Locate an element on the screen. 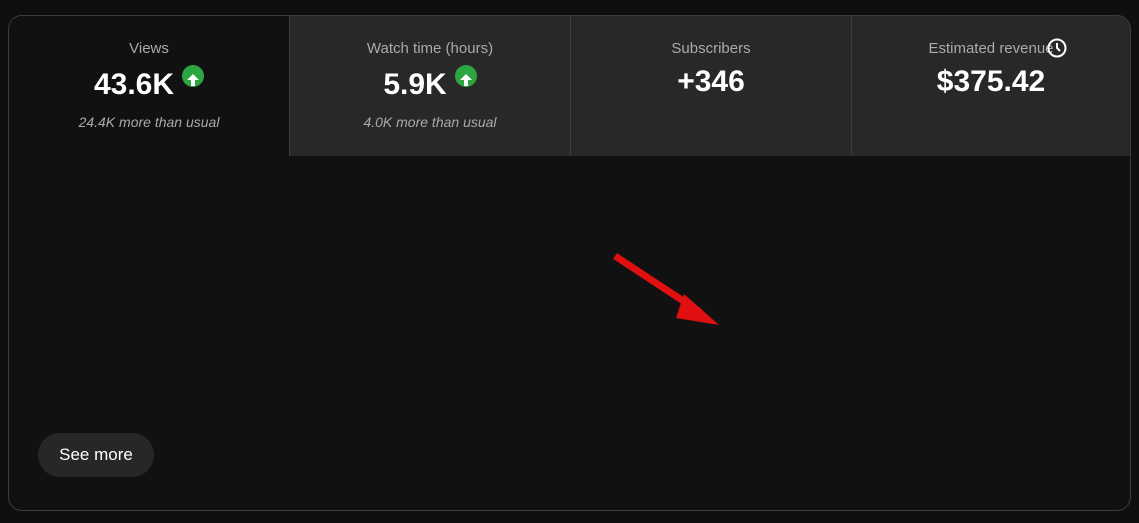 Image resolution: width=1139 pixels, height=523 pixels. metric-value-text: +346 is located at coordinates (711, 81).